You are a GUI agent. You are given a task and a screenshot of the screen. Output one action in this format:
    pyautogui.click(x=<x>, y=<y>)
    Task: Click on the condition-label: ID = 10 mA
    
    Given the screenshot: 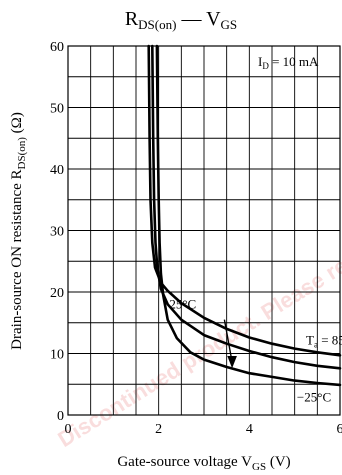 What is the action you would take?
    pyautogui.click(x=288, y=62)
    